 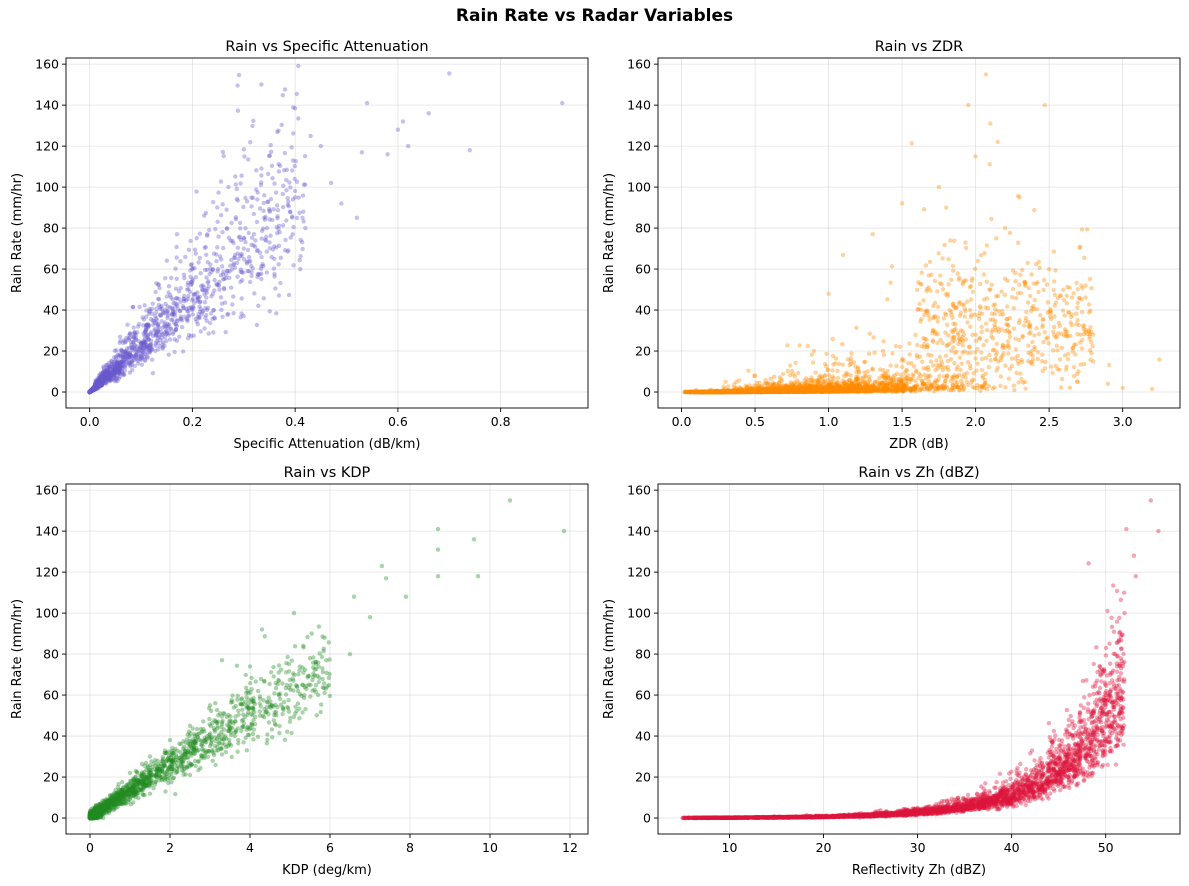 I want to click on x-tick-label: 0.0, so click(x=90, y=421).